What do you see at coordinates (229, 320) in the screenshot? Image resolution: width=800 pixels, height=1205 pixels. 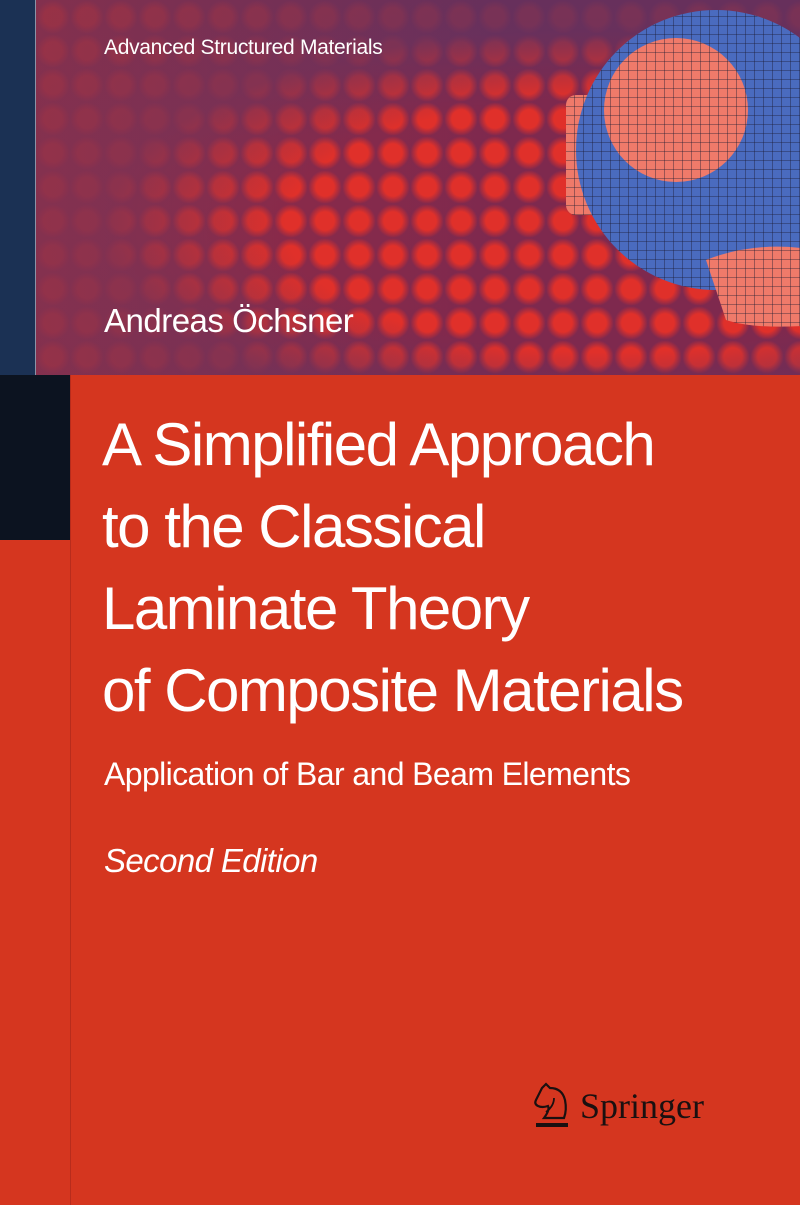 I see `author-name: Andreas Öchsner` at bounding box center [229, 320].